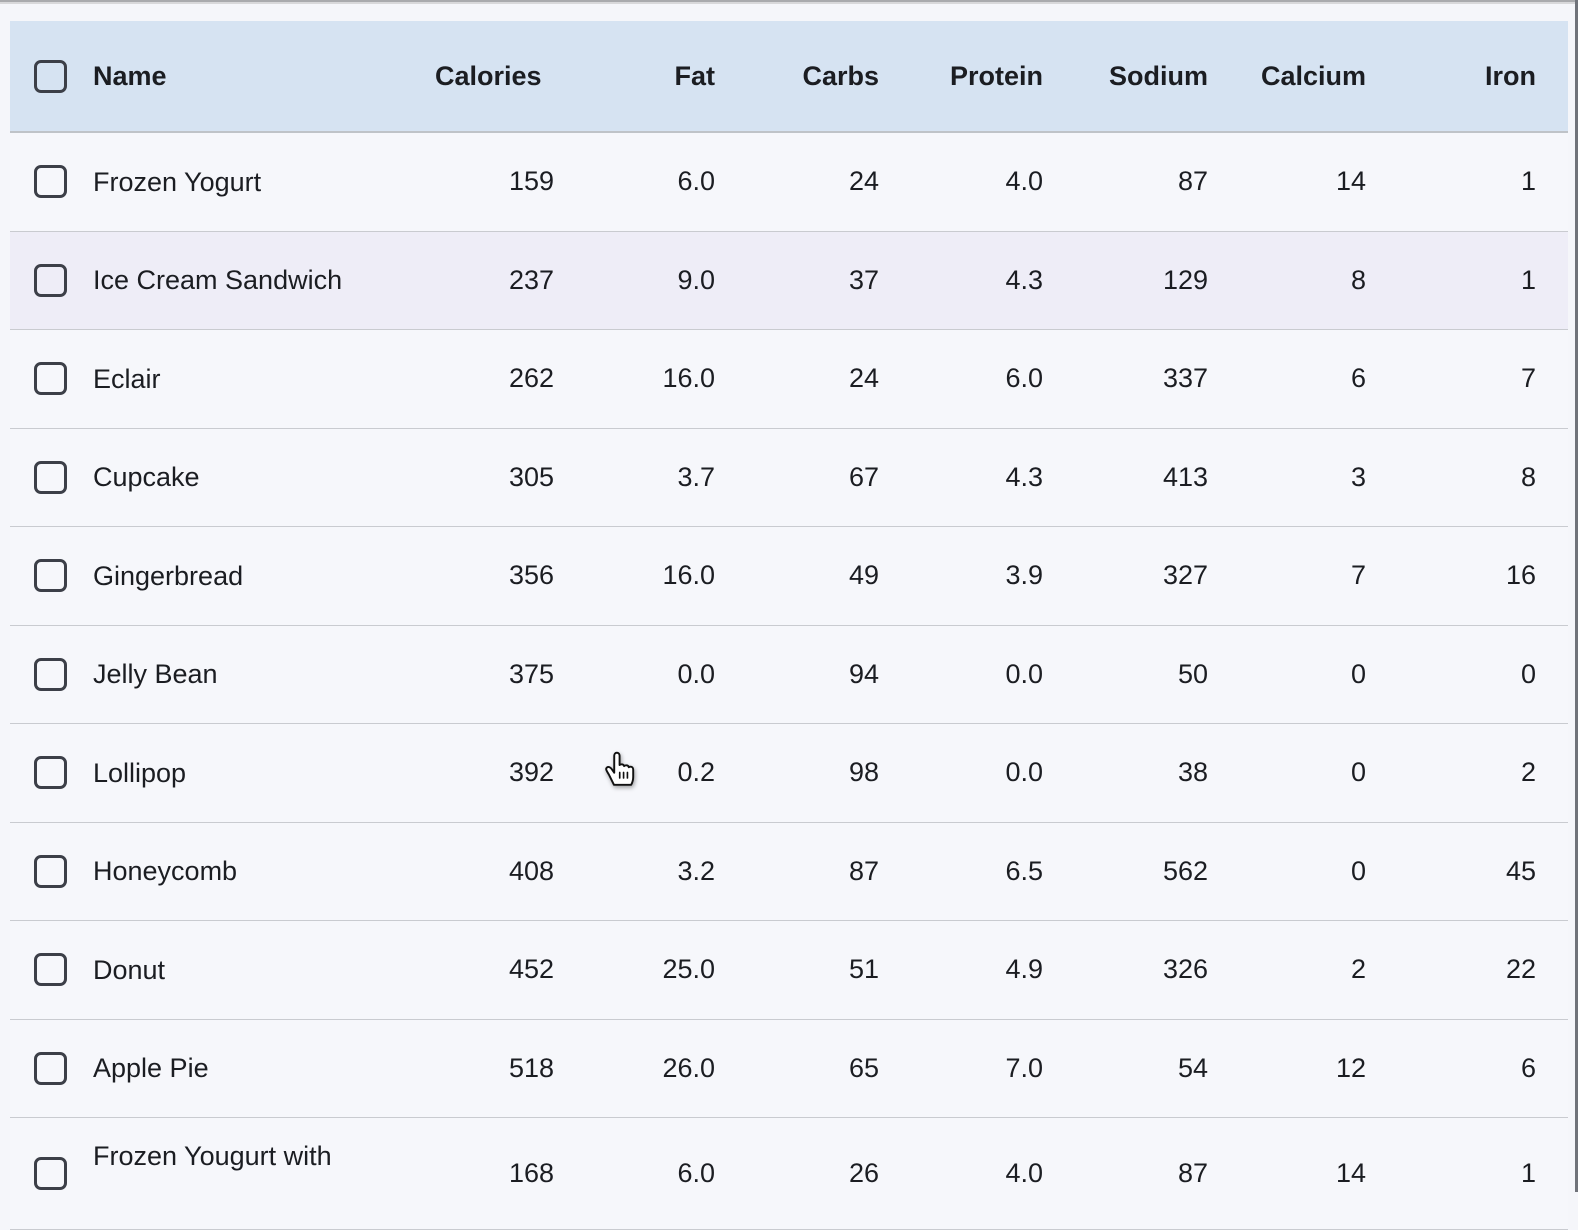  Describe the element at coordinates (650, 477) in the screenshot. I see `fat-cell: 3.7` at that location.